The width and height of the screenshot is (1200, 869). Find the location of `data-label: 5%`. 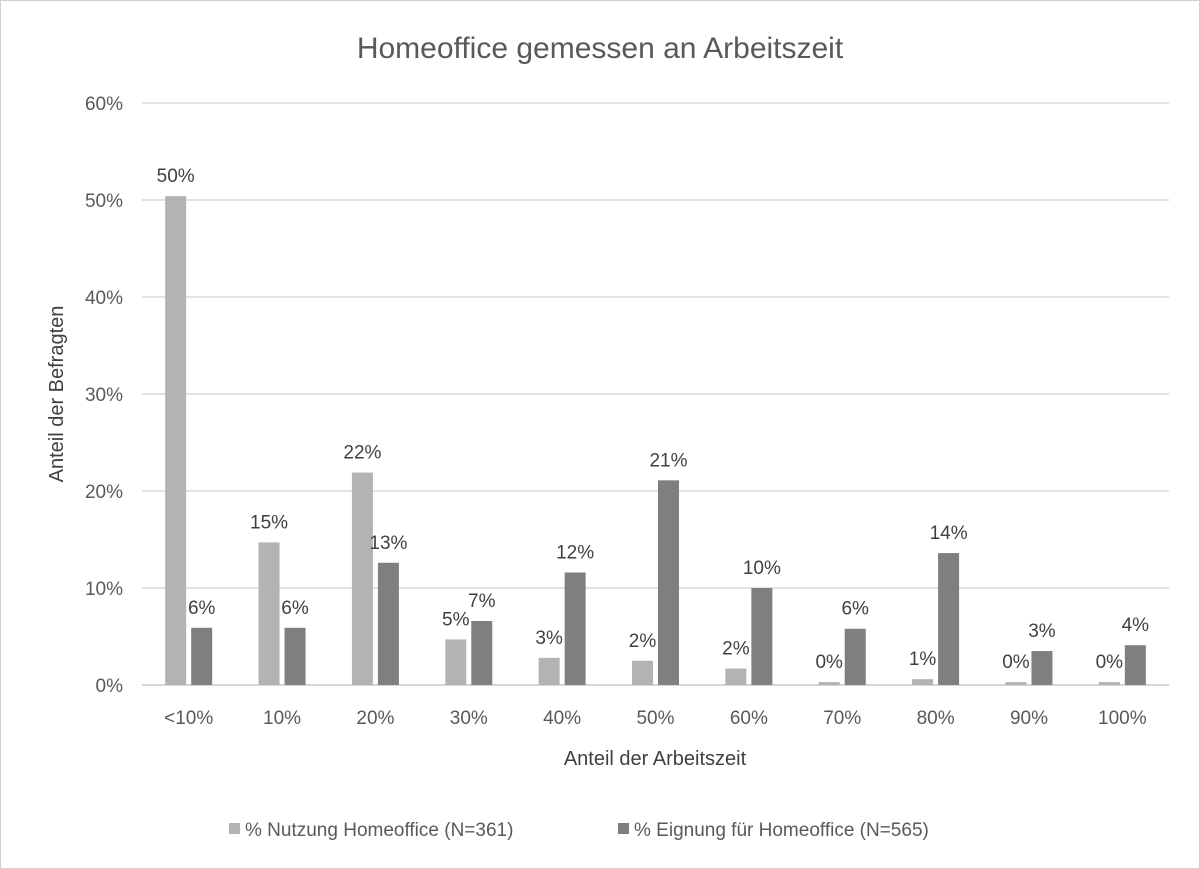

data-label: 5% is located at coordinates (456, 619).